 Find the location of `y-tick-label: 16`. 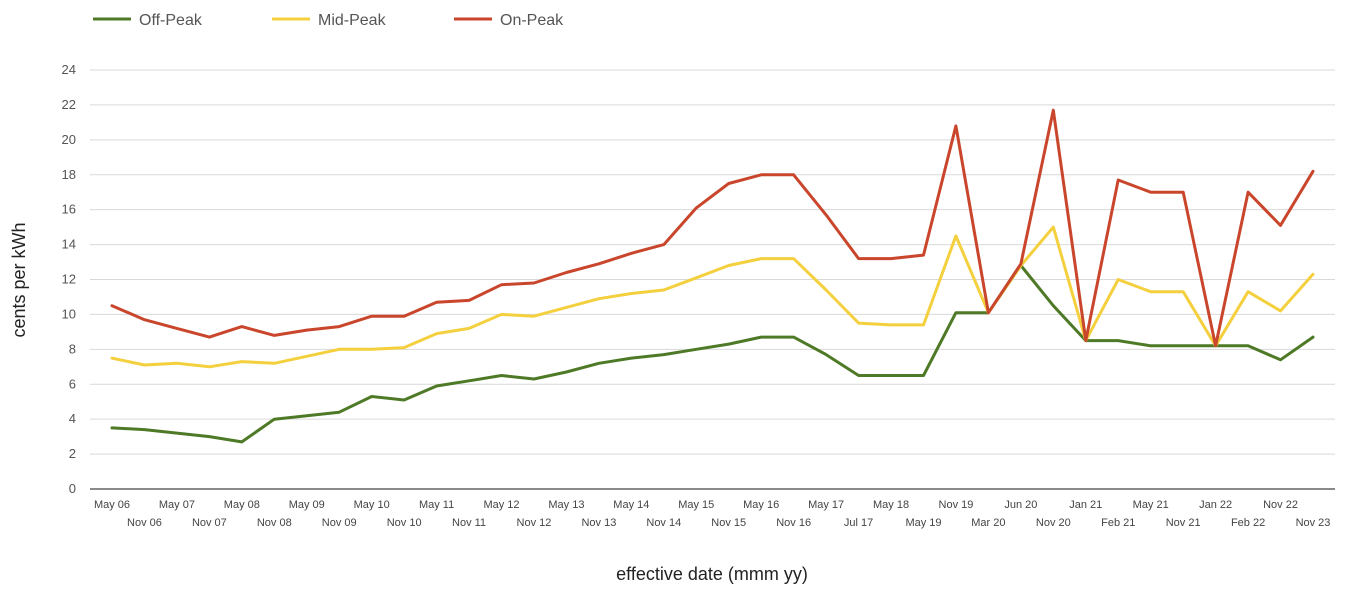

y-tick-label: 16 is located at coordinates (69, 209).